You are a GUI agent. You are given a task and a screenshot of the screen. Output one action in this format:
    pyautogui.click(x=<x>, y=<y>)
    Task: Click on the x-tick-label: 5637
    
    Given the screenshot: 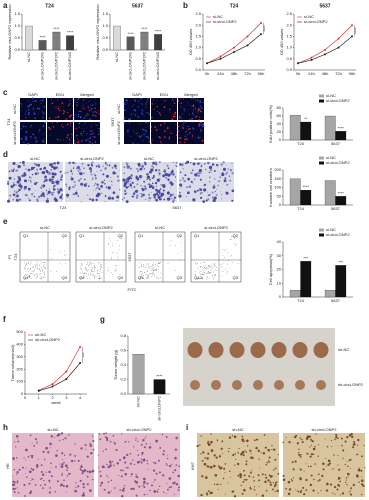 What is the action you would take?
    pyautogui.click(x=336, y=208)
    